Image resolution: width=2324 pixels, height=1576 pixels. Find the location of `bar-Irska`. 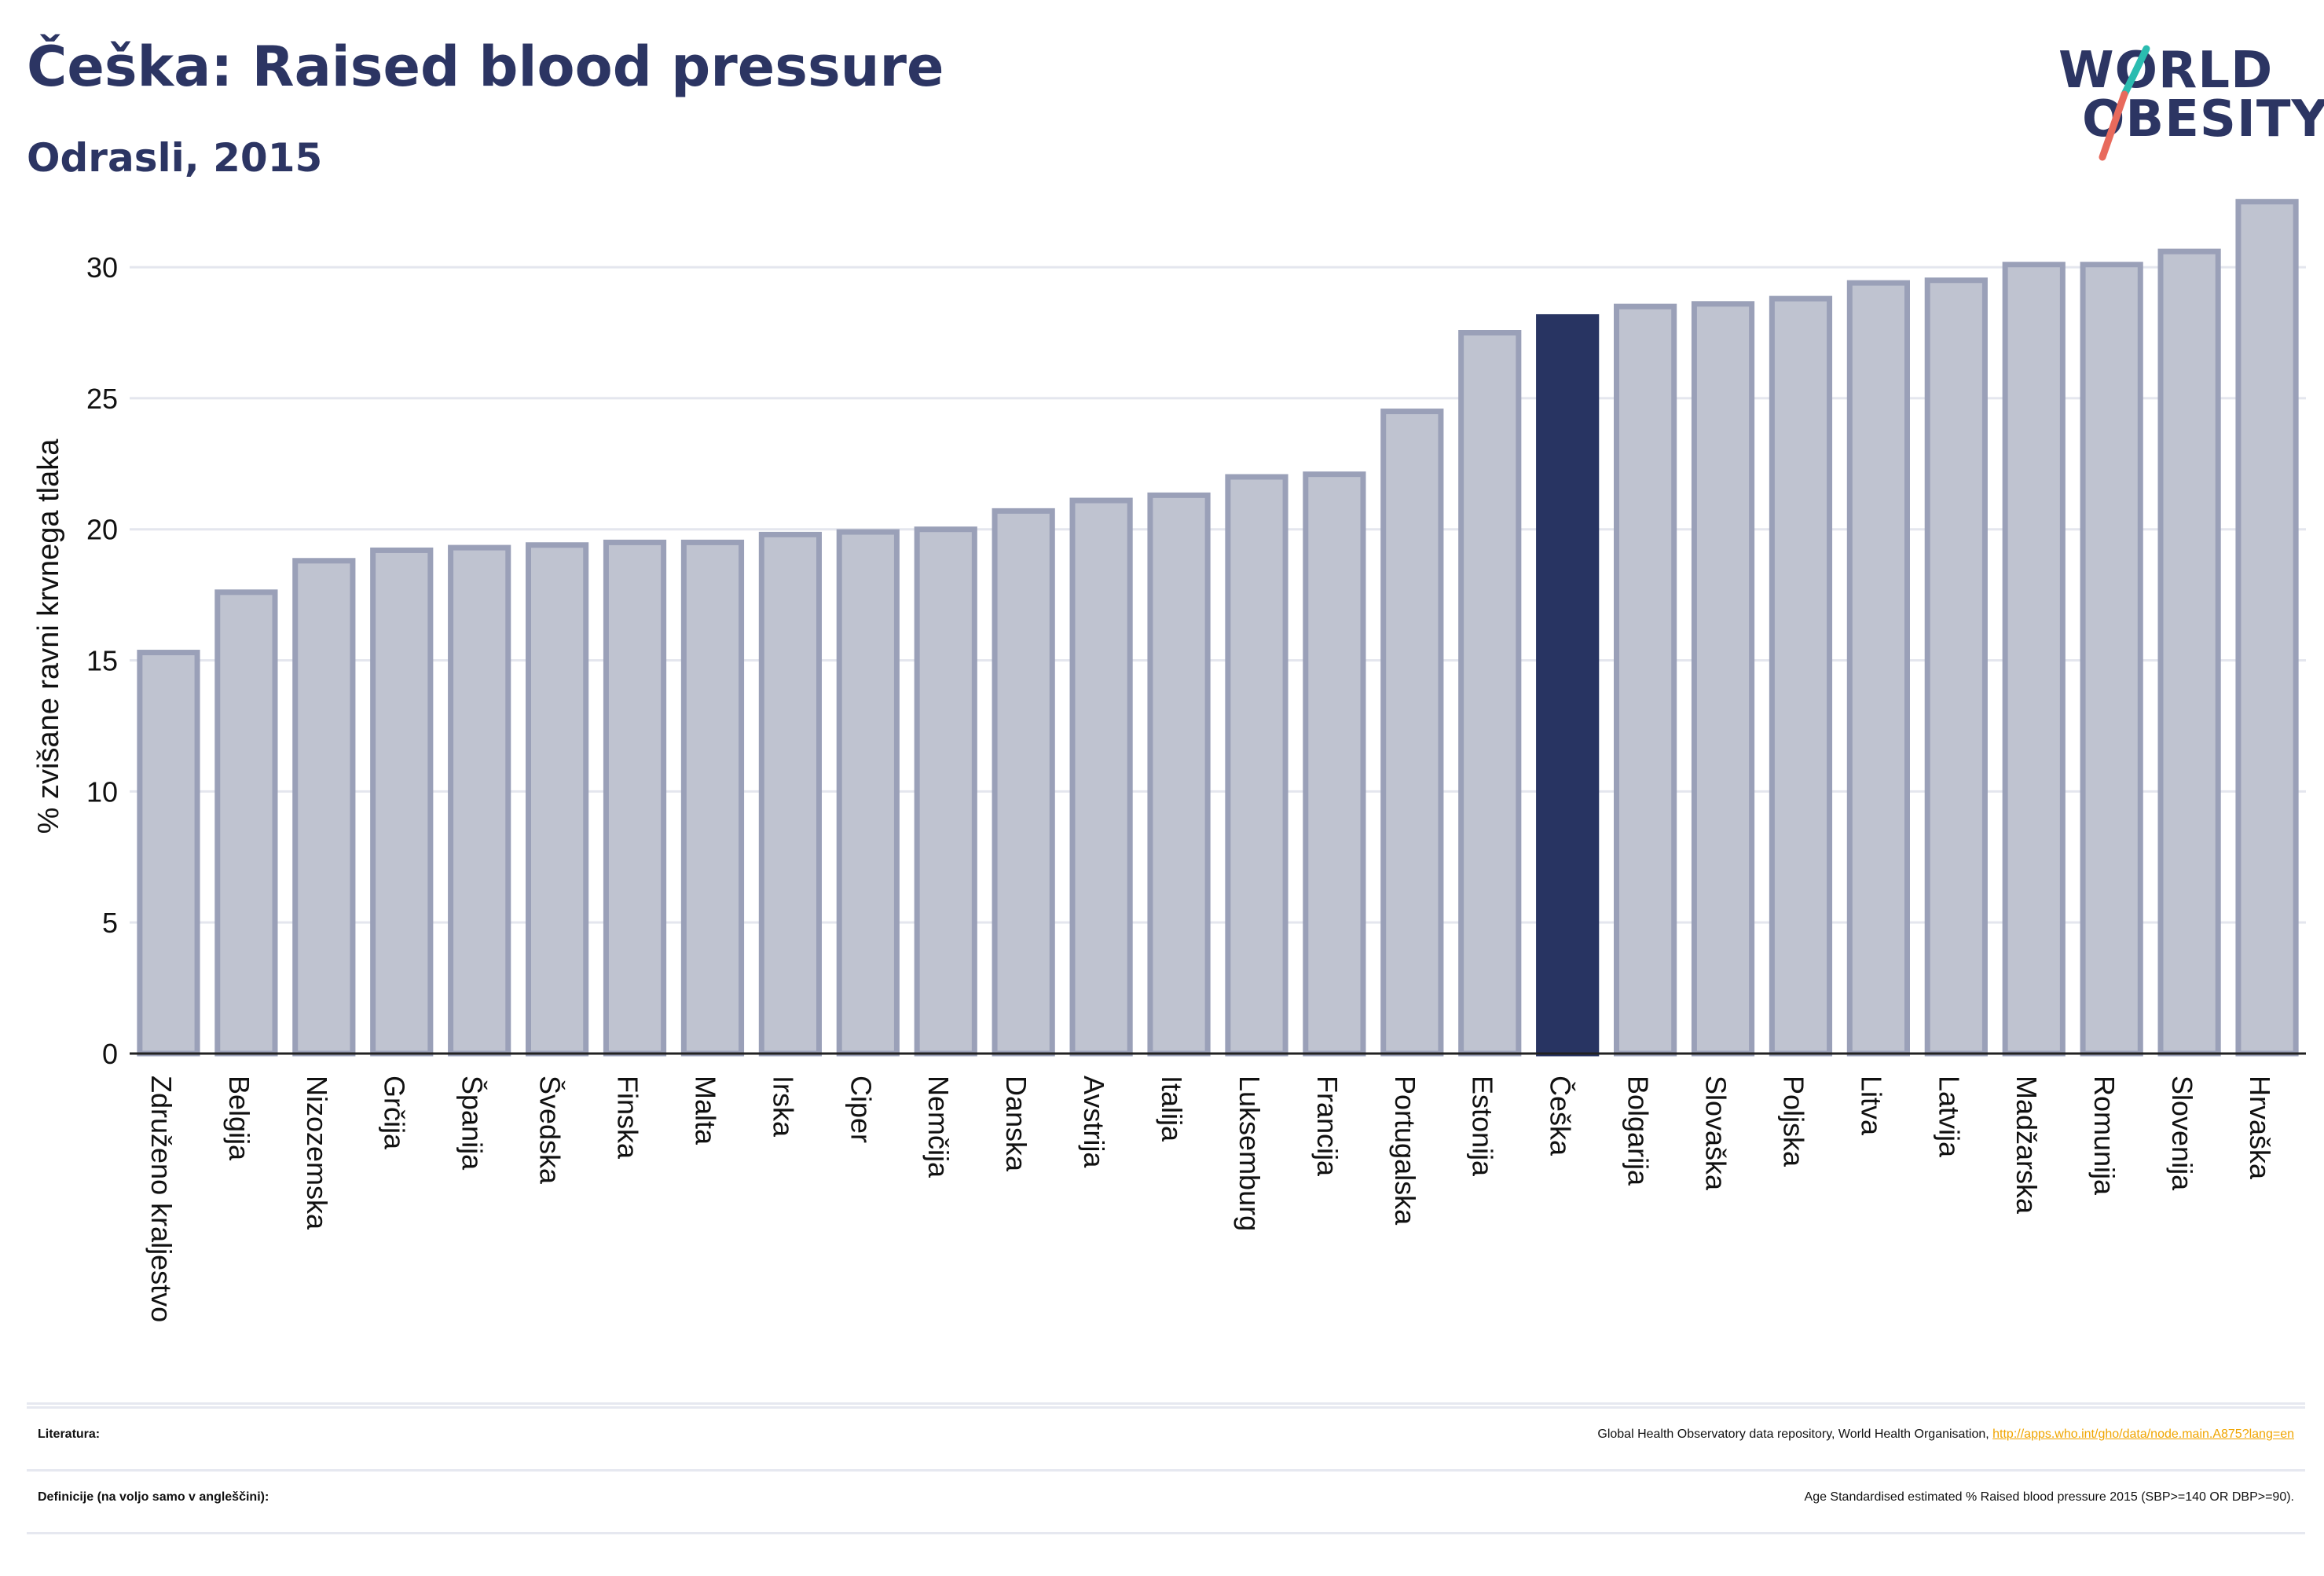

bar-Irska is located at coordinates (790, 794).